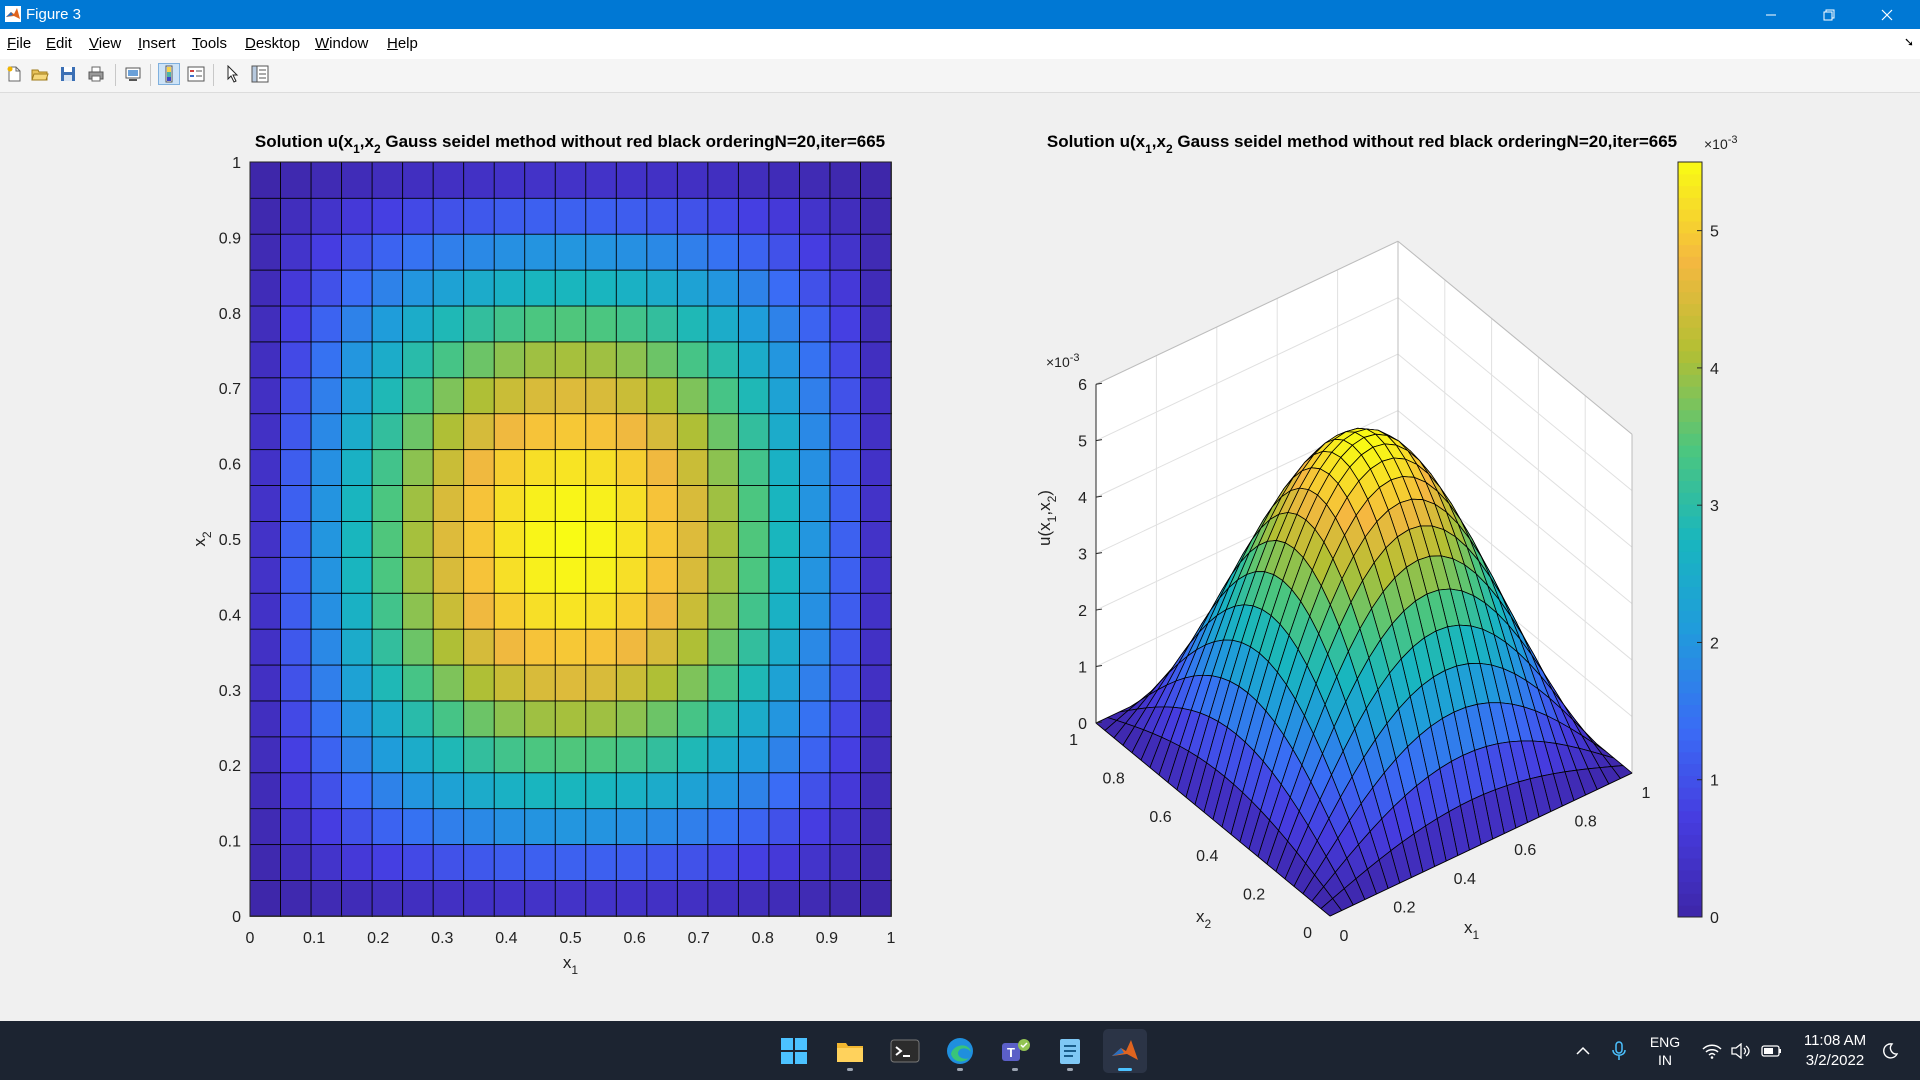  Describe the element at coordinates (59, 43) in the screenshot. I see `menu-edit: Edit` at that location.